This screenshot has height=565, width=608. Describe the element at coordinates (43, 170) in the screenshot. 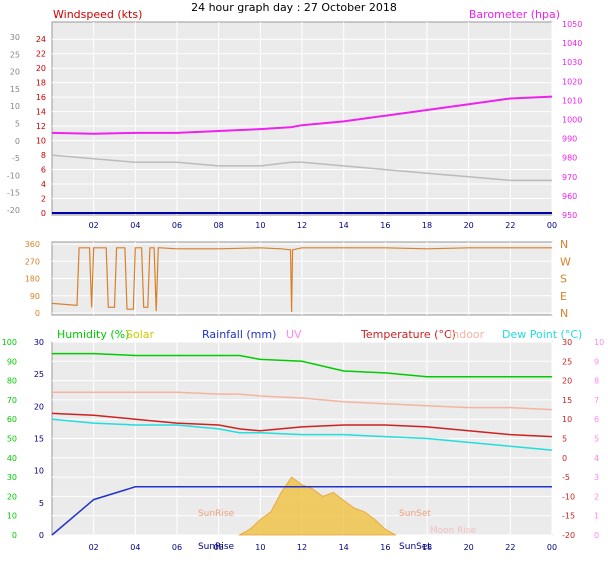

I see `panel1-kts-tick: 6` at that location.